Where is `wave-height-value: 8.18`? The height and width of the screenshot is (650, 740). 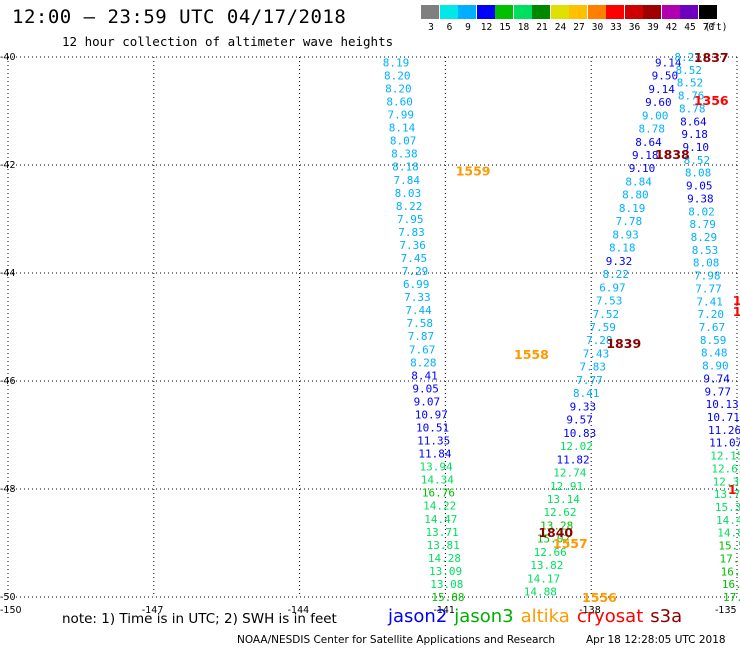 wave-height-value: 8.18 is located at coordinates (405, 167).